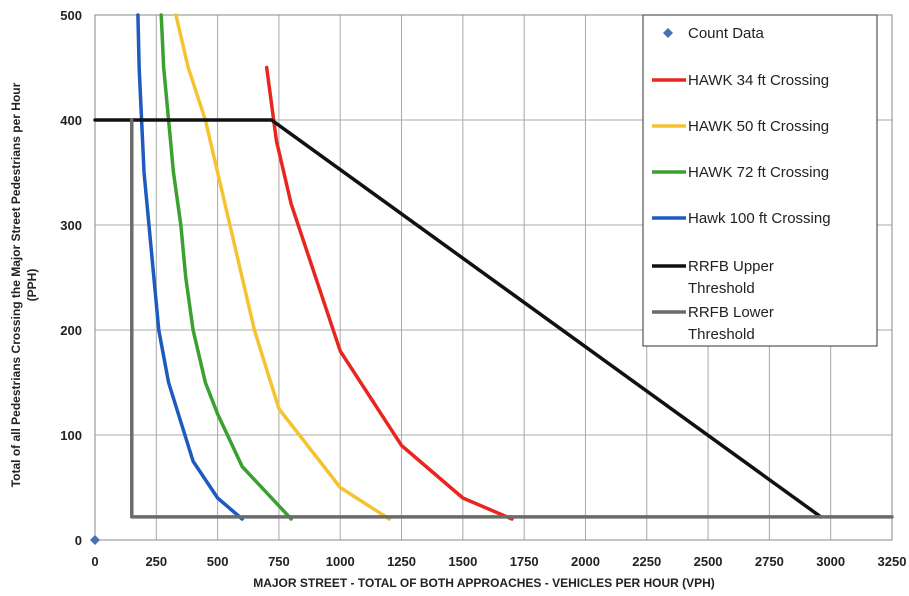 Image resolution: width=909 pixels, height=596 pixels. What do you see at coordinates (731, 323) in the screenshot?
I see `legend-label-rrfb-lower-threshold: RRFB Lower Threshold` at bounding box center [731, 323].